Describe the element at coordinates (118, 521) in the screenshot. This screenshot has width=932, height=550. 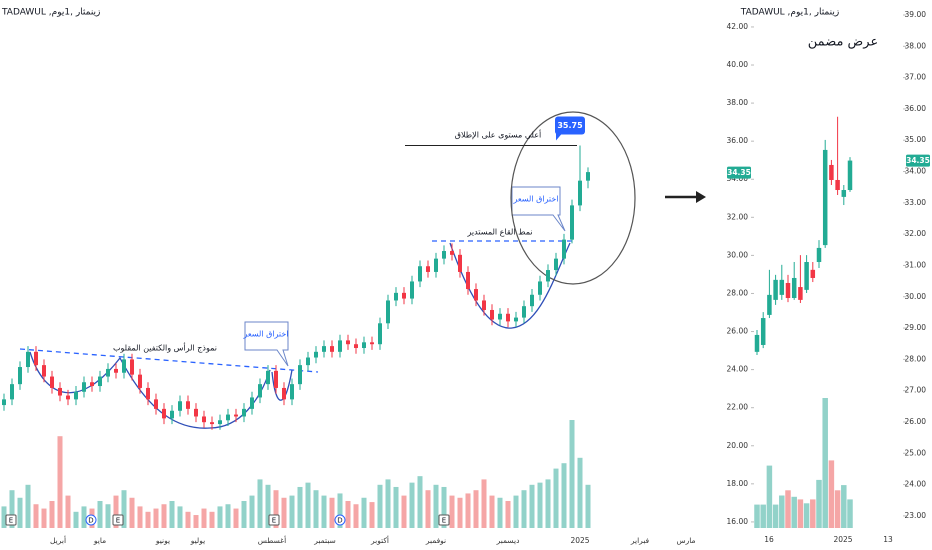
I see `event-label: E` at that location.